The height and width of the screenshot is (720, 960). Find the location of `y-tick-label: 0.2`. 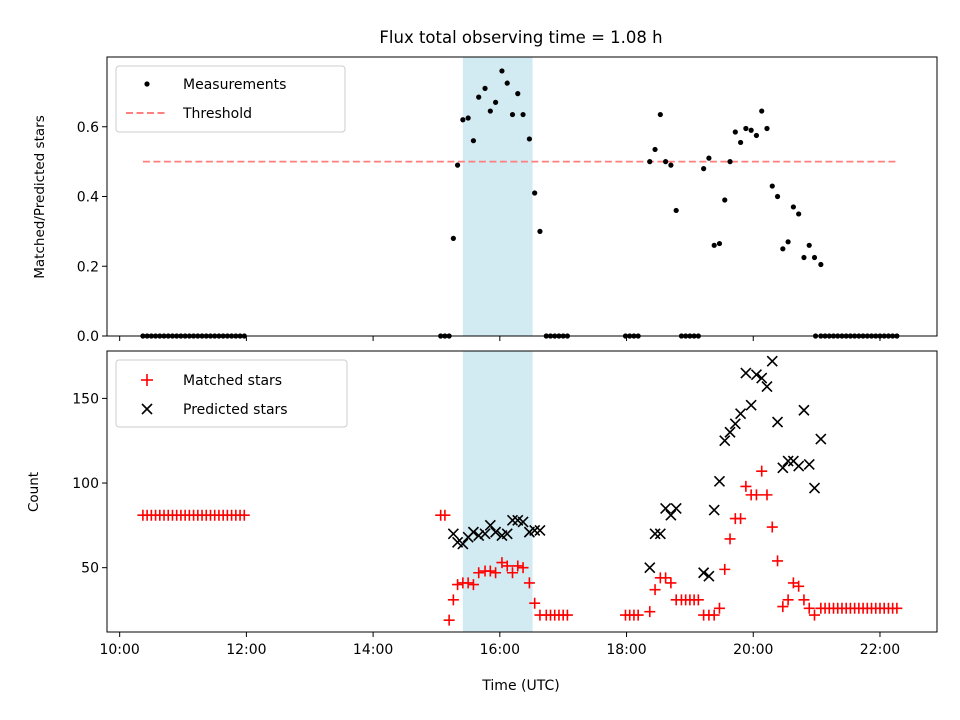

y-tick-label: 0.2 is located at coordinates (88, 267).